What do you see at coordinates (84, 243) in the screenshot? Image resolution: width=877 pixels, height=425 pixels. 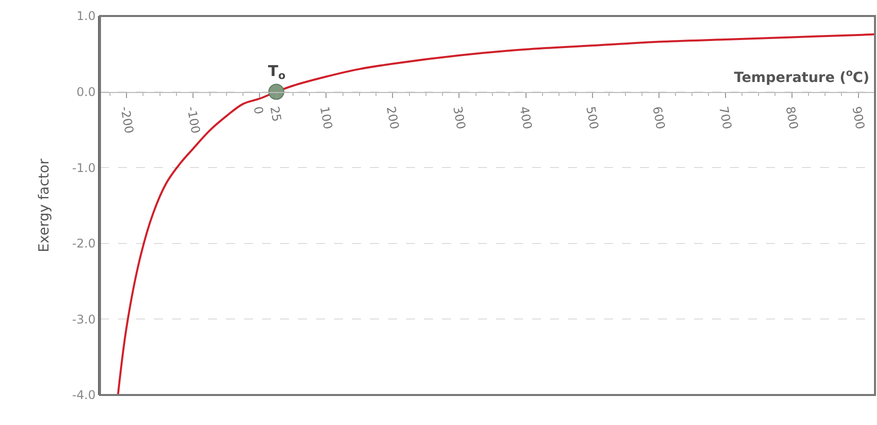 I see `y-tick-label: -2.0` at bounding box center [84, 243].